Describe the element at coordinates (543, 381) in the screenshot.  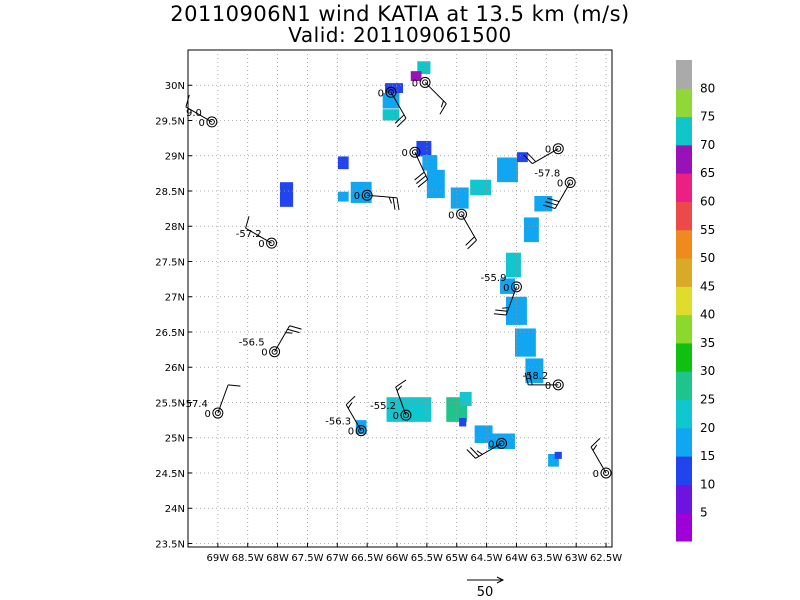
I see `station-marker: 0-58.2` at that location.